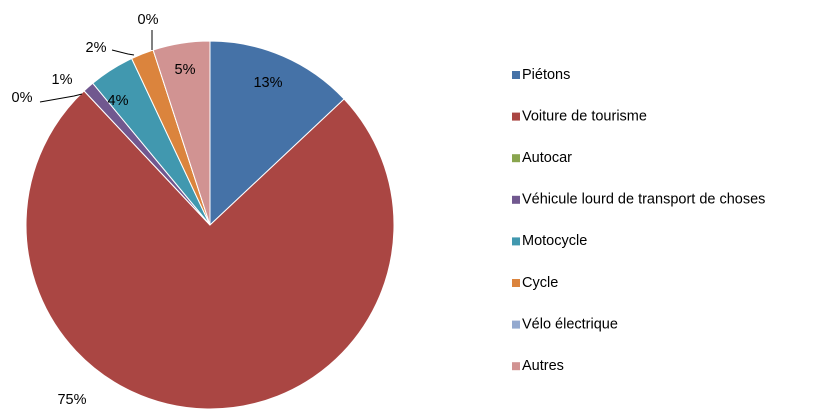 This screenshot has height=410, width=838. I want to click on data-label: 13%, so click(267, 83).